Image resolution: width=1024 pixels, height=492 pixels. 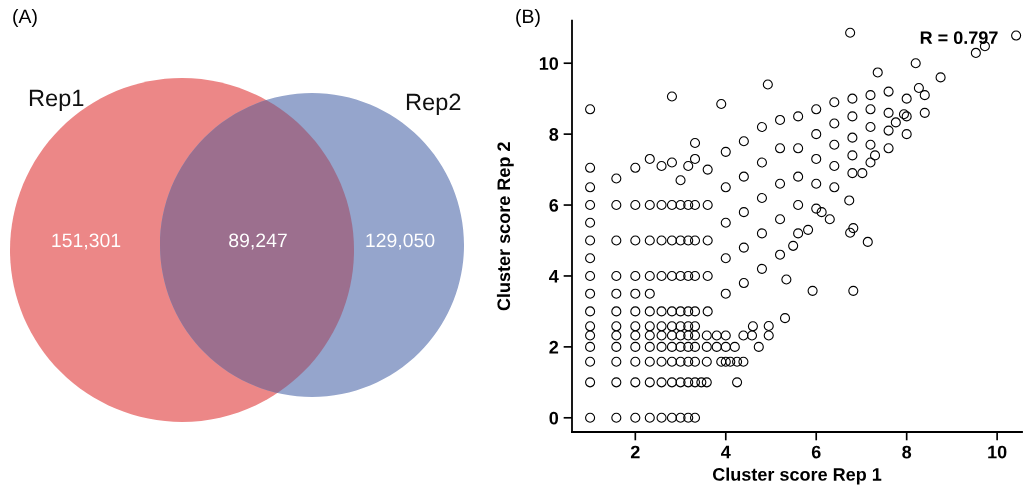 I want to click on data-label: 151,301, so click(x=86, y=241).